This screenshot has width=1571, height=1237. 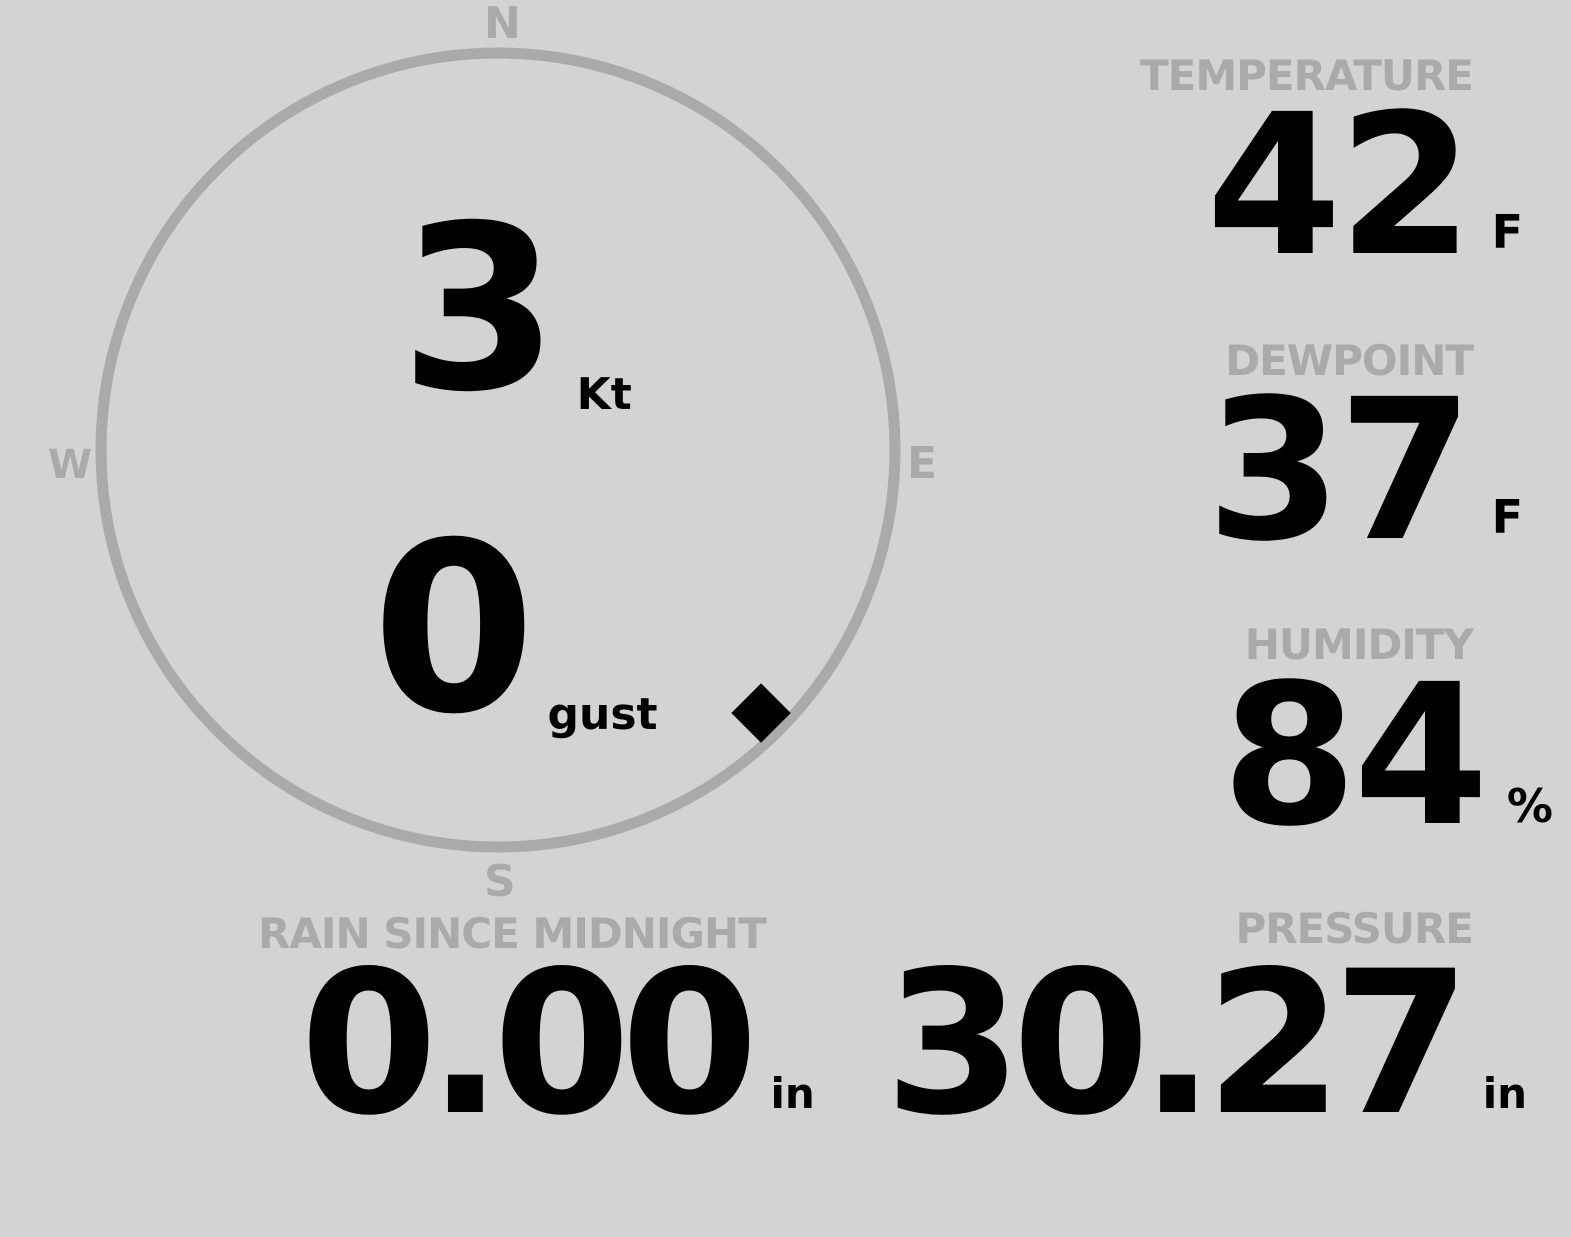 I want to click on pressure-label: PRESSURE, so click(x=1354, y=928).